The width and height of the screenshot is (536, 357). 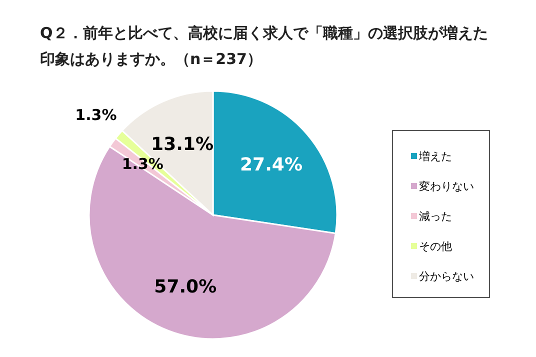 What do you see at coordinates (271, 165) in the screenshot?
I see `data-label: 27.4%` at bounding box center [271, 165].